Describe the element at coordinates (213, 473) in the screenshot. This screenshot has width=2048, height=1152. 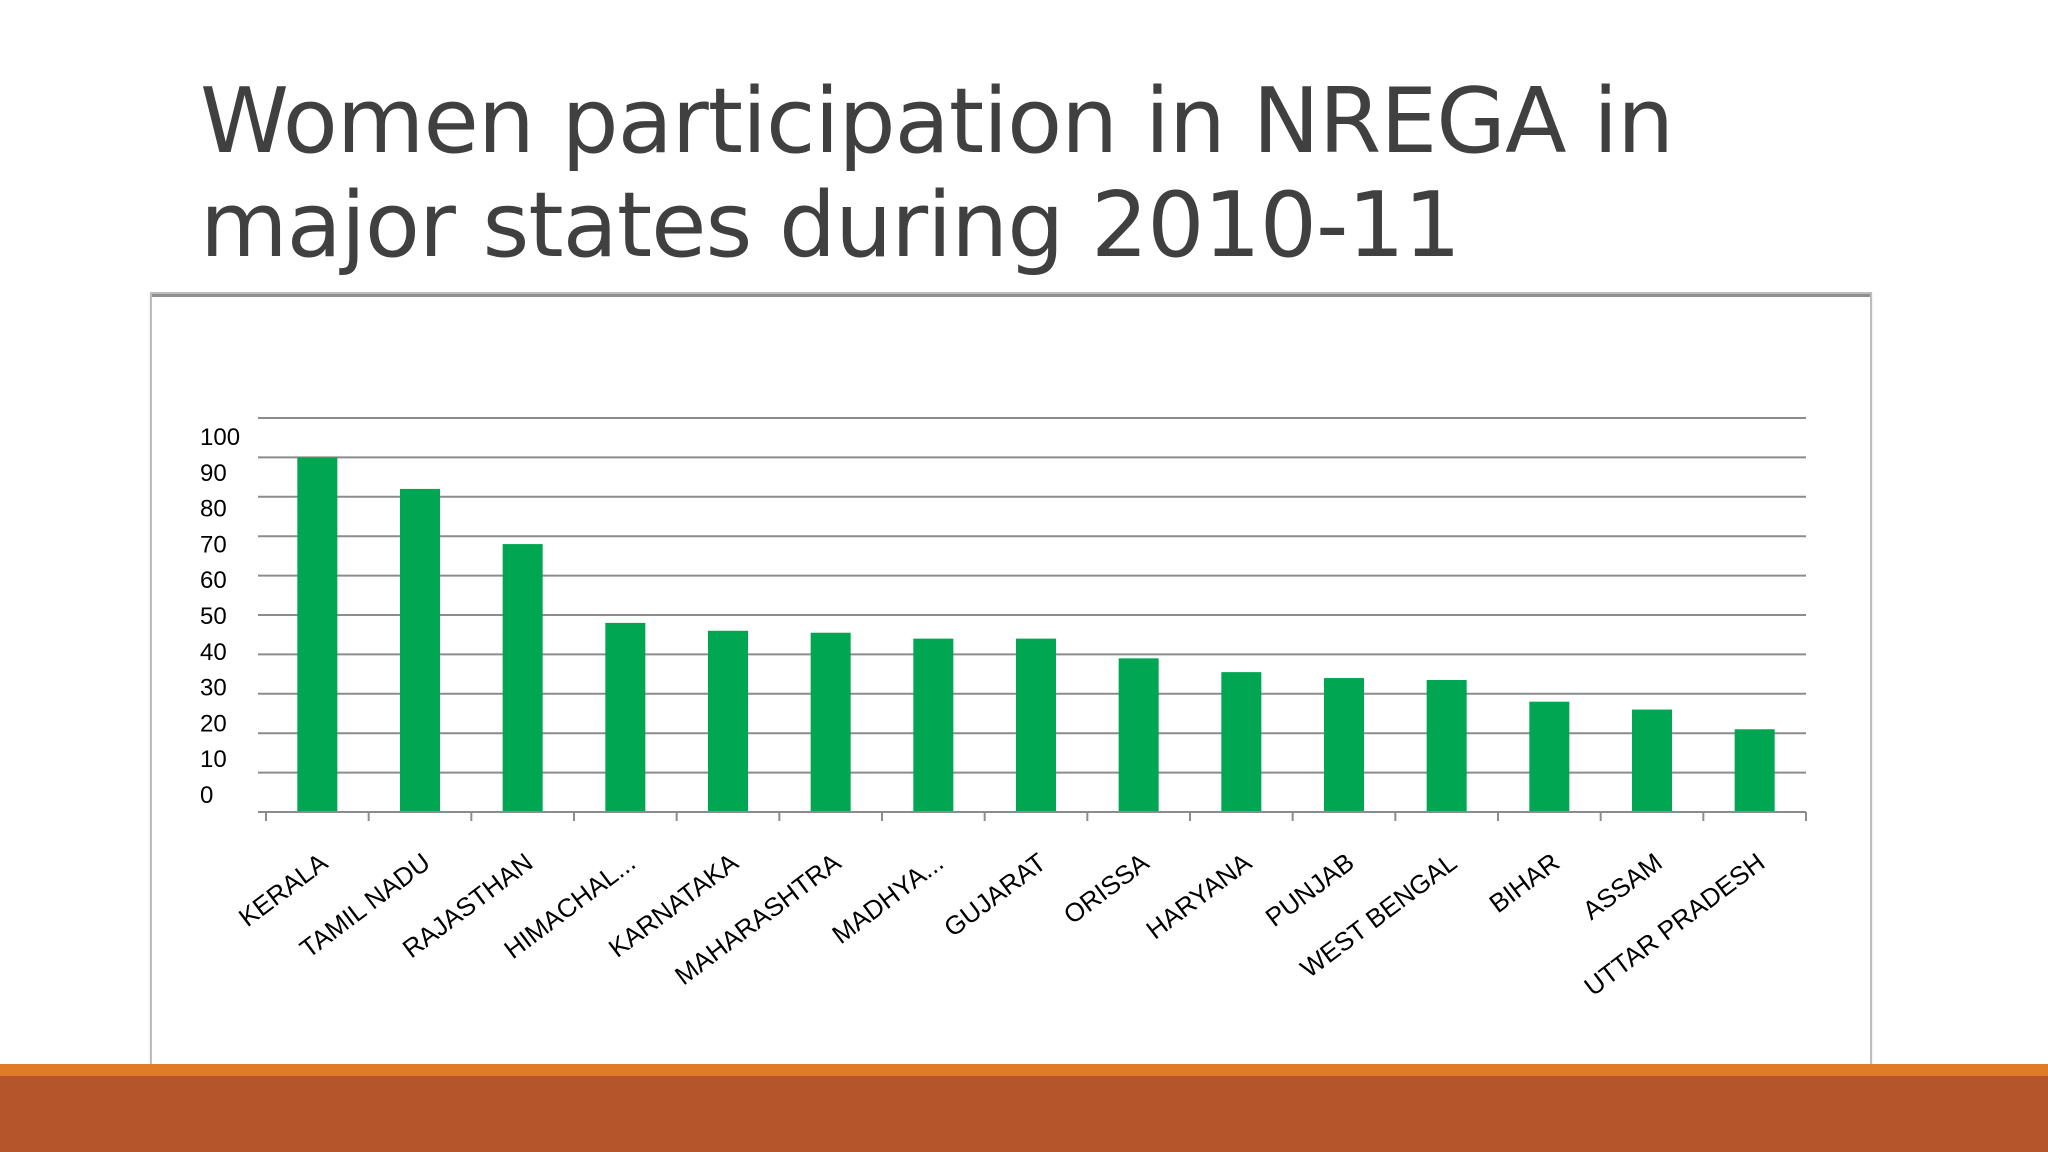
I see `y-tick-label: 90` at that location.